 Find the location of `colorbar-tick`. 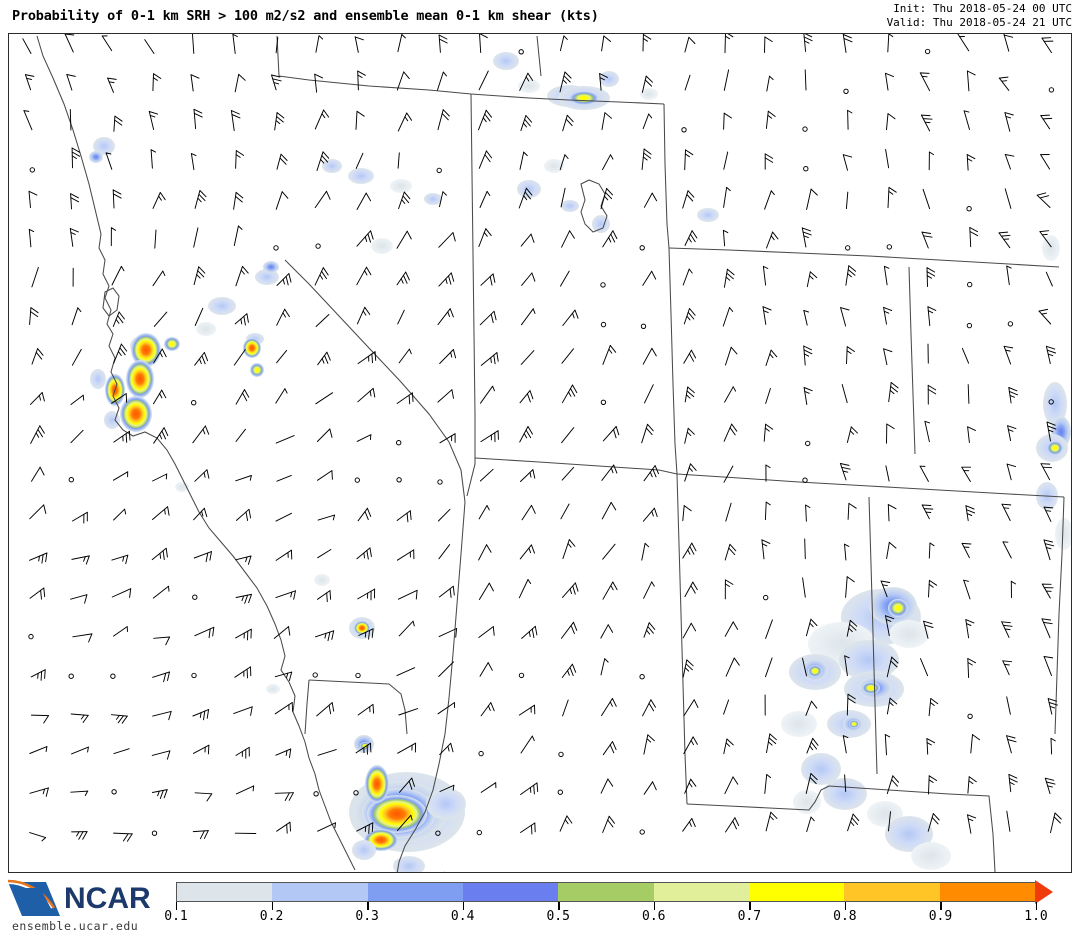

colorbar-tick is located at coordinates (941, 906).